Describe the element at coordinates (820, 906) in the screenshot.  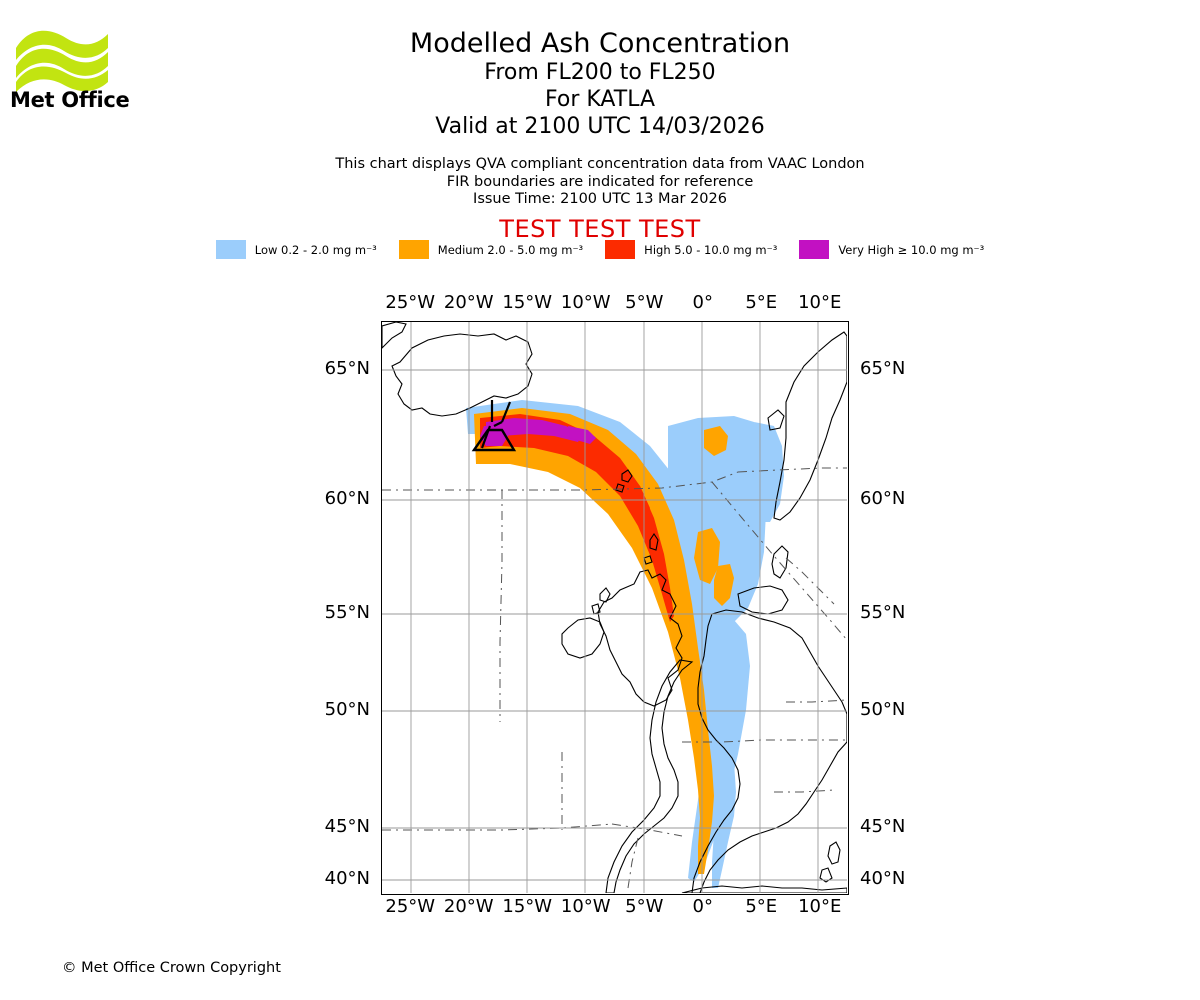
I see `lon-tick-bottom-7: 10°E` at that location.